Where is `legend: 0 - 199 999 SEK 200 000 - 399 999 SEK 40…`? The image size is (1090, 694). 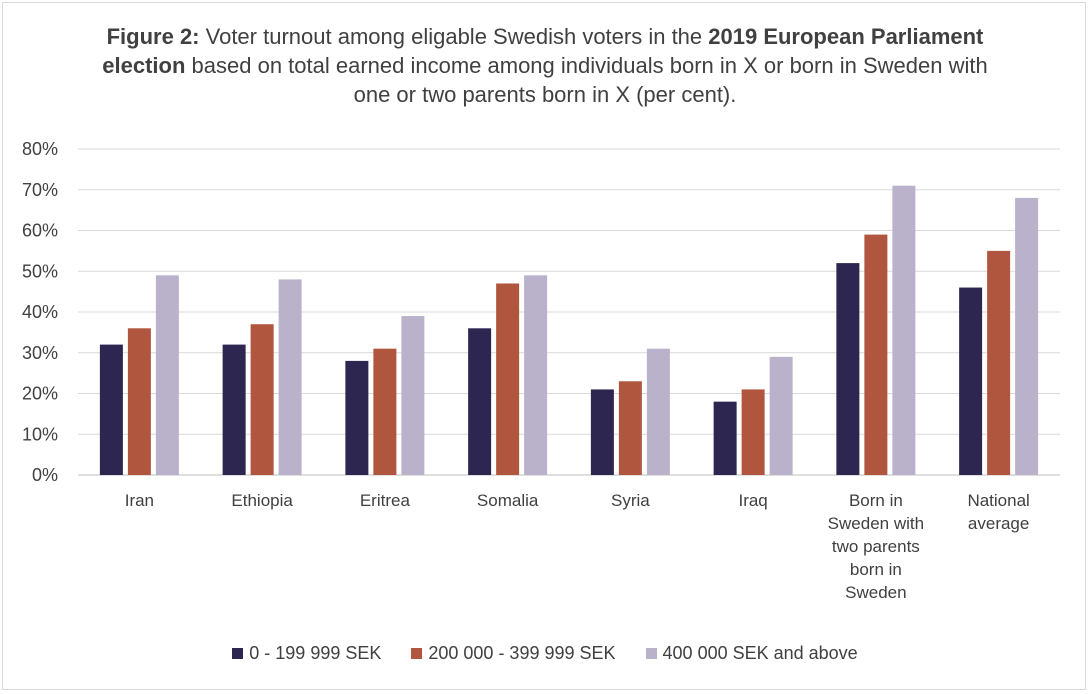
legend: 0 - 199 999 SEK 200 000 - 399 999 SEK 40… is located at coordinates (545, 653).